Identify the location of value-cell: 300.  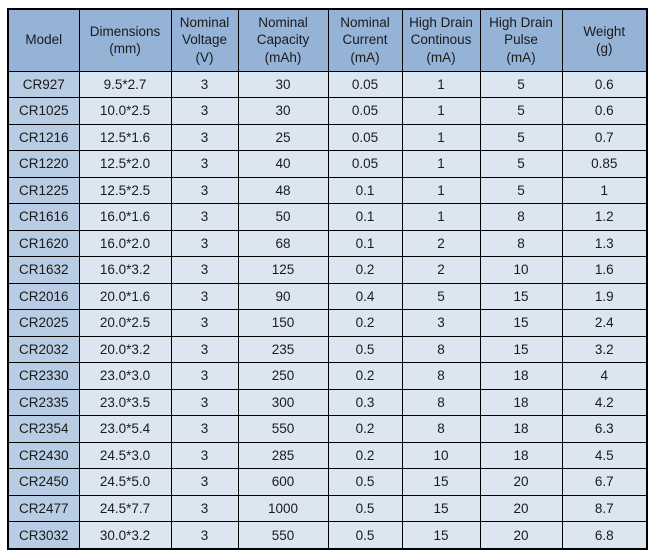
(283, 402).